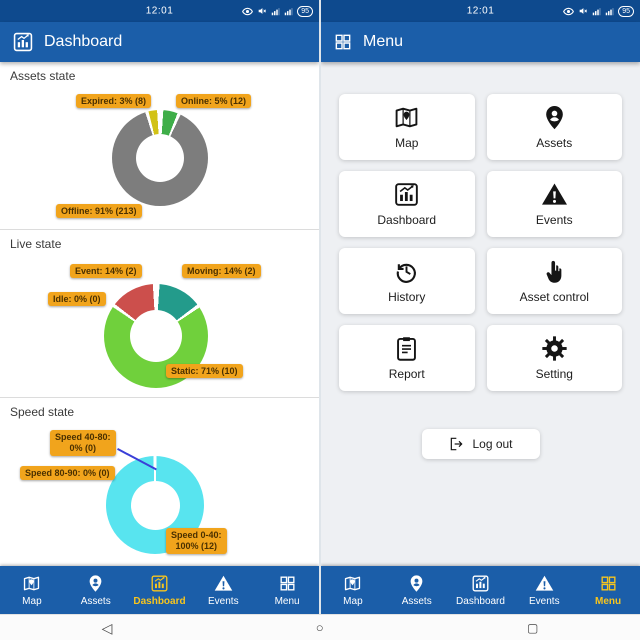 This screenshot has height=640, width=640. I want to click on assets-state-donut, so click(160, 158).